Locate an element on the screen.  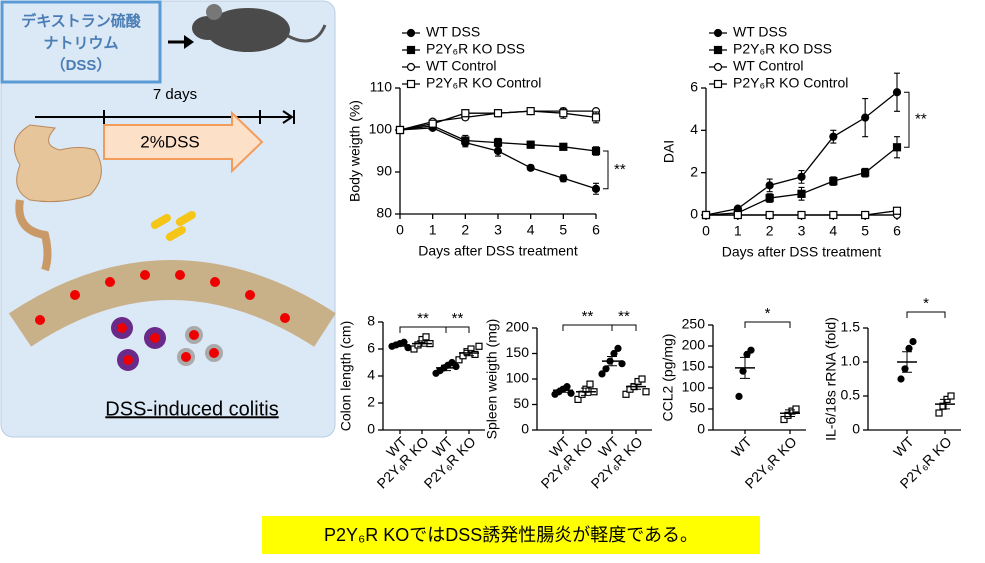
duration-label: 7 days is located at coordinates (175, 94).